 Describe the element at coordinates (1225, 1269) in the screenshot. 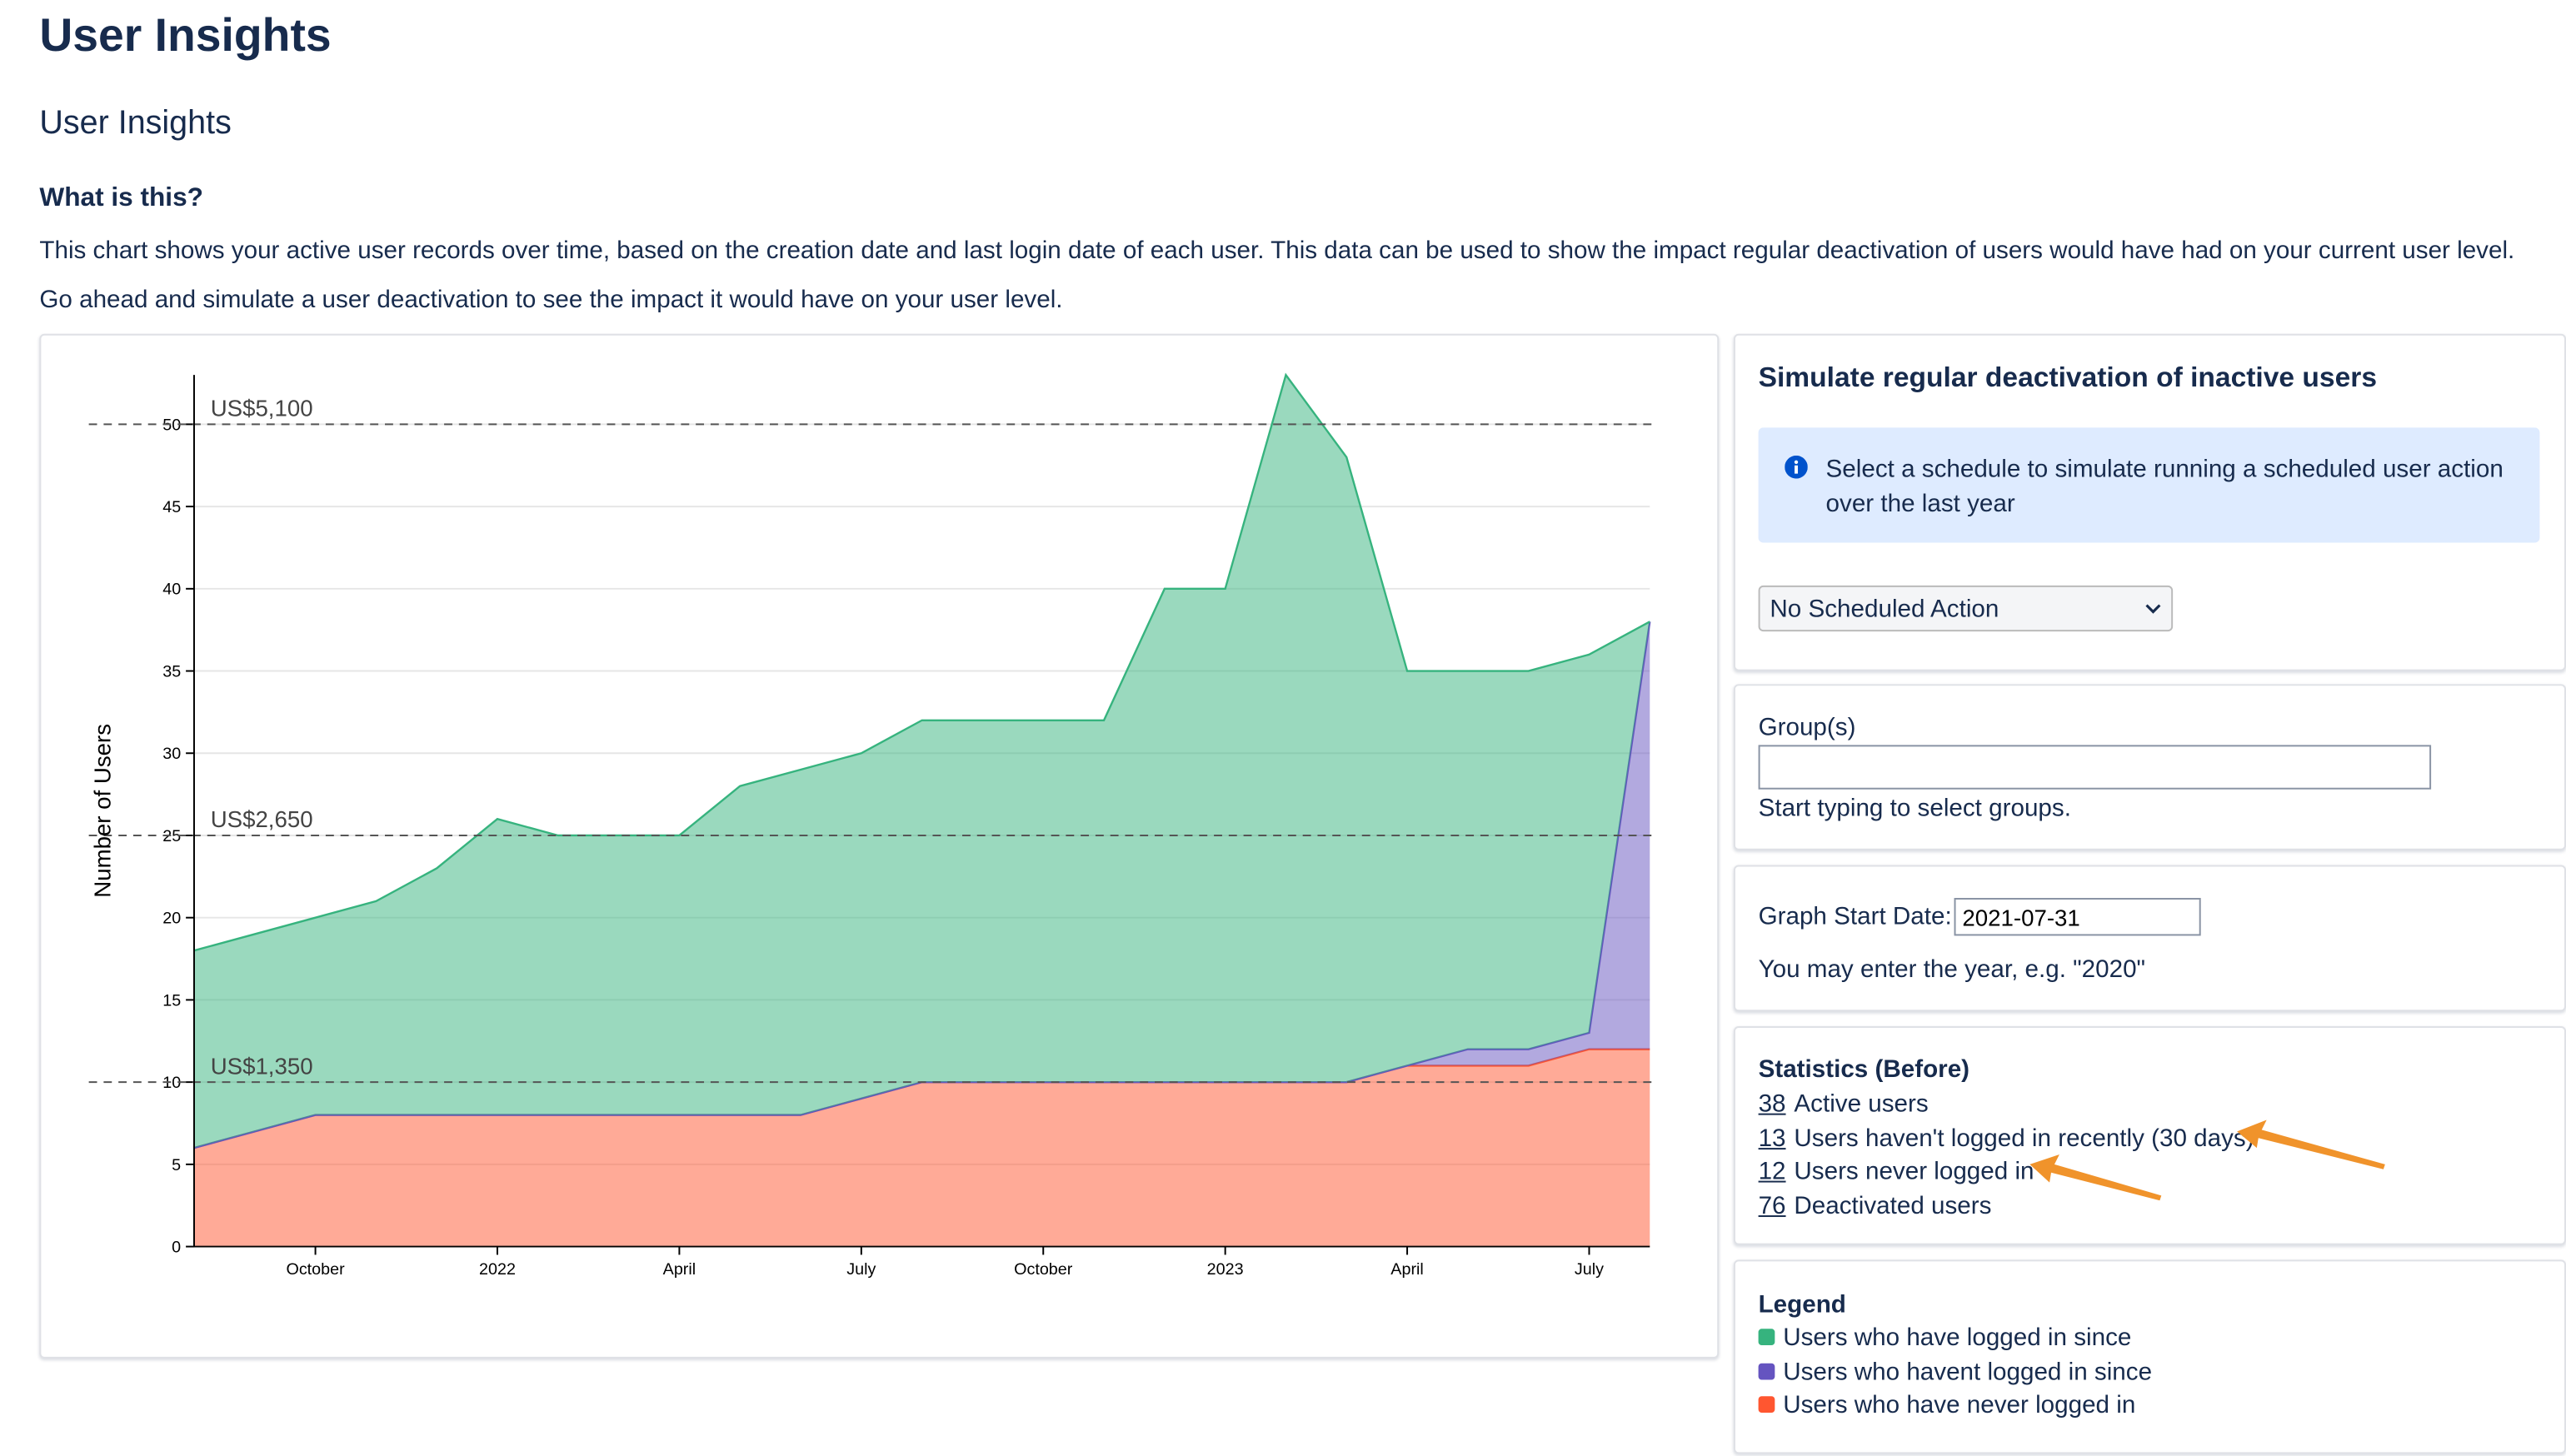

I see `x-tick-label: 2023` at that location.